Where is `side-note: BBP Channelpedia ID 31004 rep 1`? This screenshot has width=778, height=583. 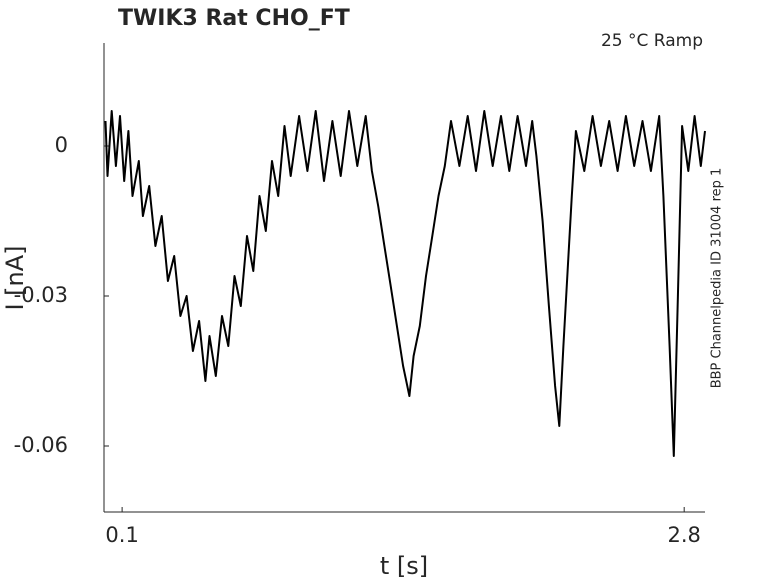
side-note: BBP Channelpedia ID 31004 rep 1 is located at coordinates (717, 278).